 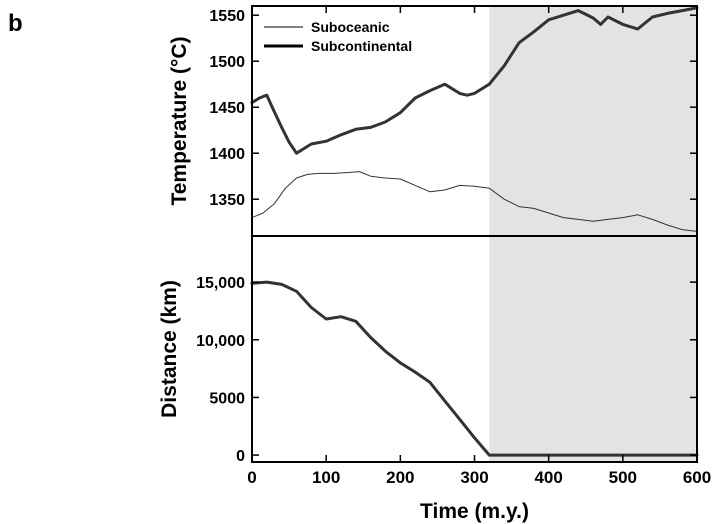 What do you see at coordinates (338, 36) in the screenshot?
I see `legend: Suboceanic Subcontinental` at bounding box center [338, 36].